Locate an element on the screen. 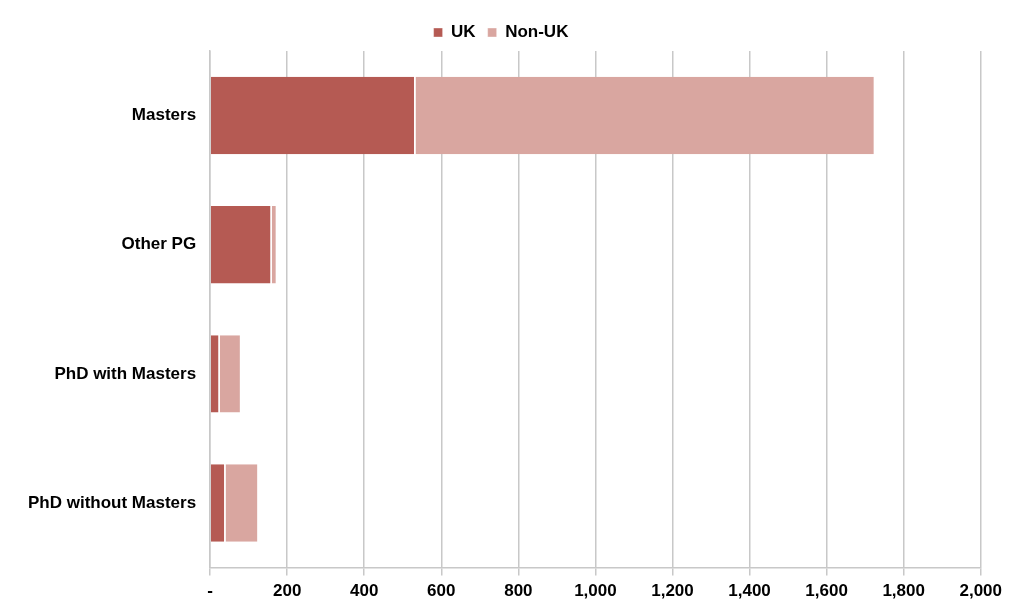  x-tick-label: 2,000 is located at coordinates (980, 591).